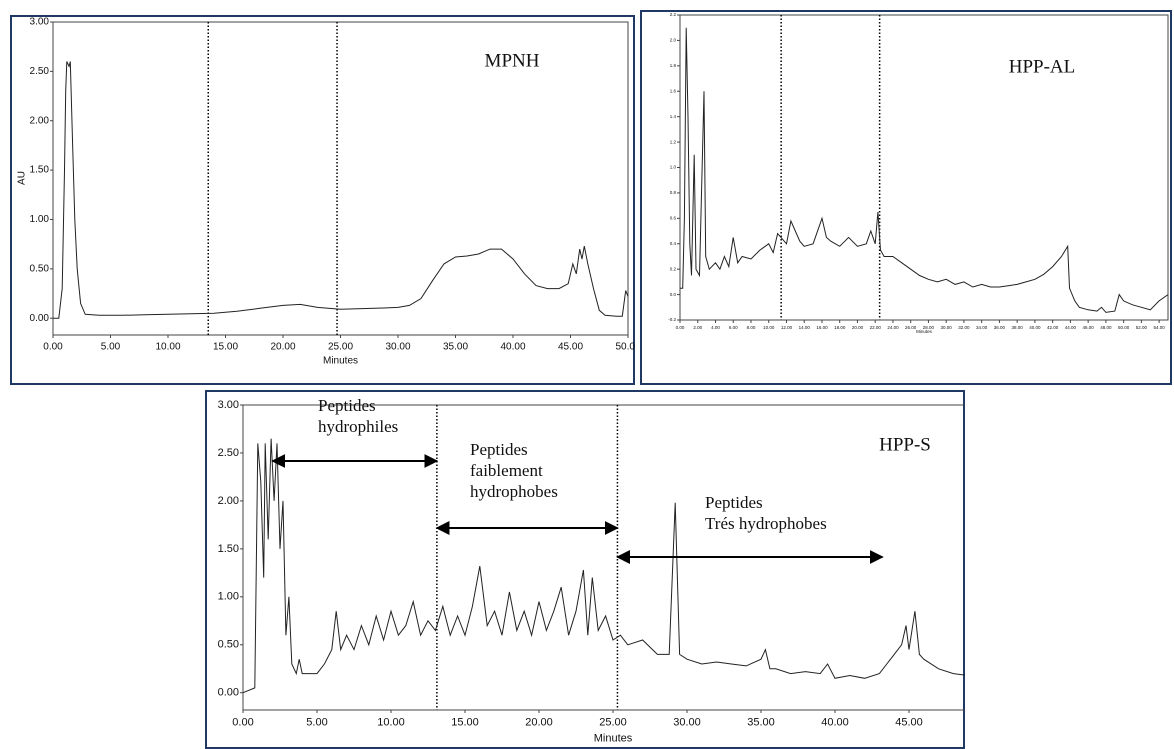 The height and width of the screenshot is (749, 1174). Describe the element at coordinates (1142, 327) in the screenshot. I see `x-tick-label: 52.00` at that location.